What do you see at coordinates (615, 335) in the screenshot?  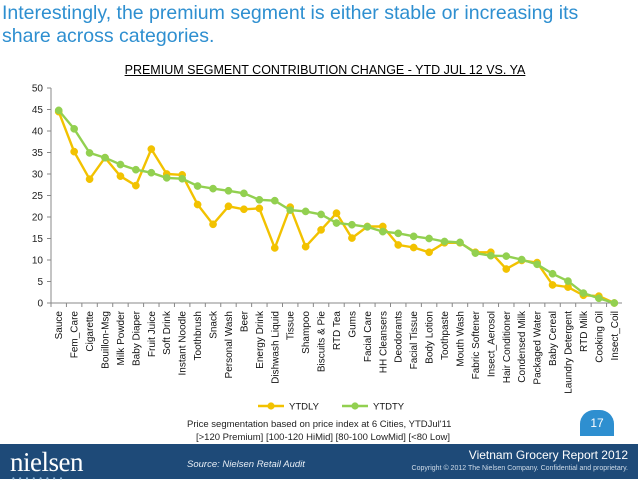 I see `x-tick-label: Insect_Coil` at bounding box center [615, 335].